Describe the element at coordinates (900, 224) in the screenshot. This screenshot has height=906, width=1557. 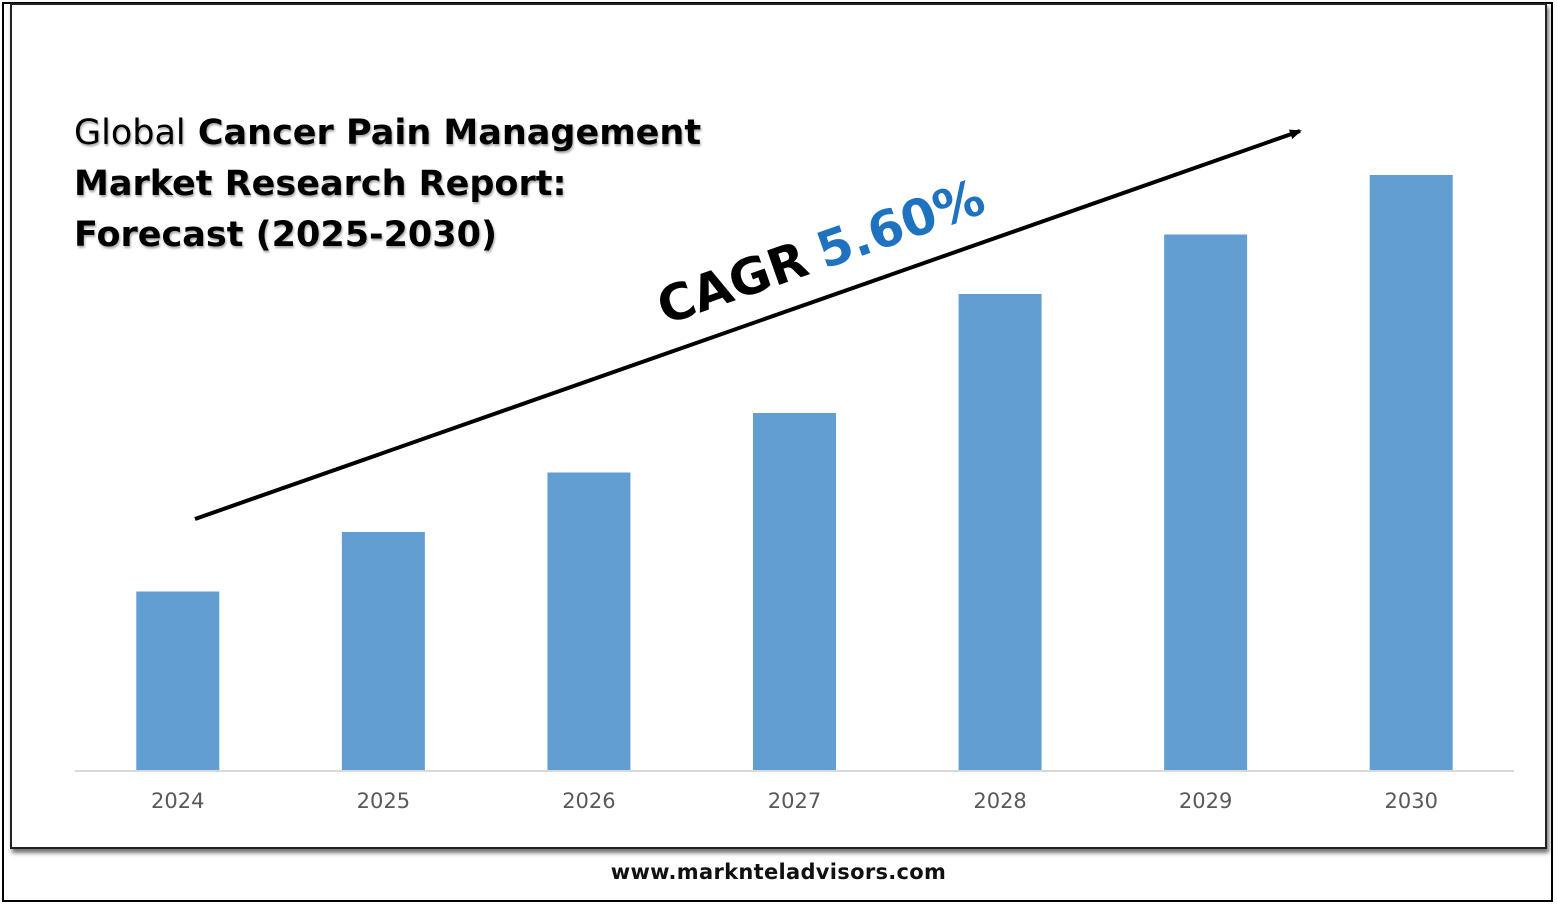
I see `cagr-value: 5.60%` at that location.